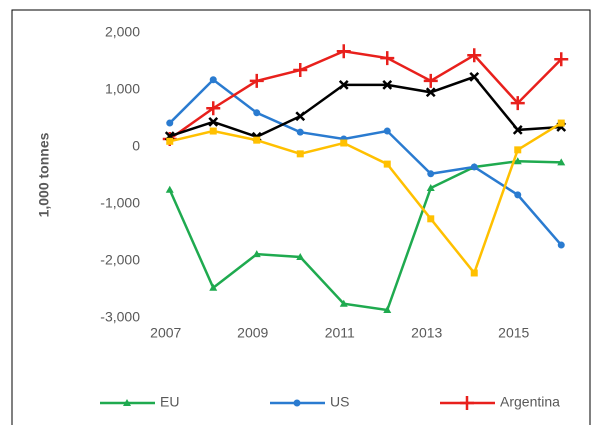 This screenshot has height=425, width=602. I want to click on legend-label: EU, so click(169, 402).